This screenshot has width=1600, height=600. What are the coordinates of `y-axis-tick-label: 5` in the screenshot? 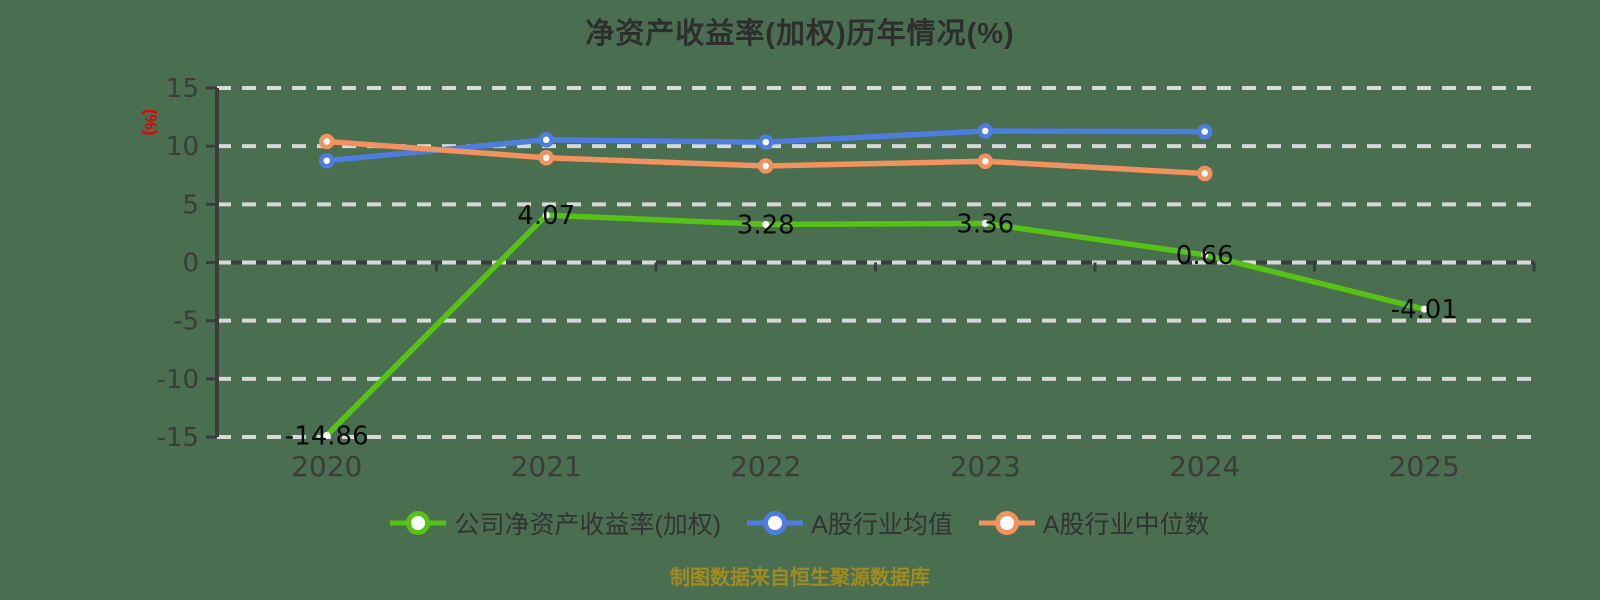 It's located at (190, 205).